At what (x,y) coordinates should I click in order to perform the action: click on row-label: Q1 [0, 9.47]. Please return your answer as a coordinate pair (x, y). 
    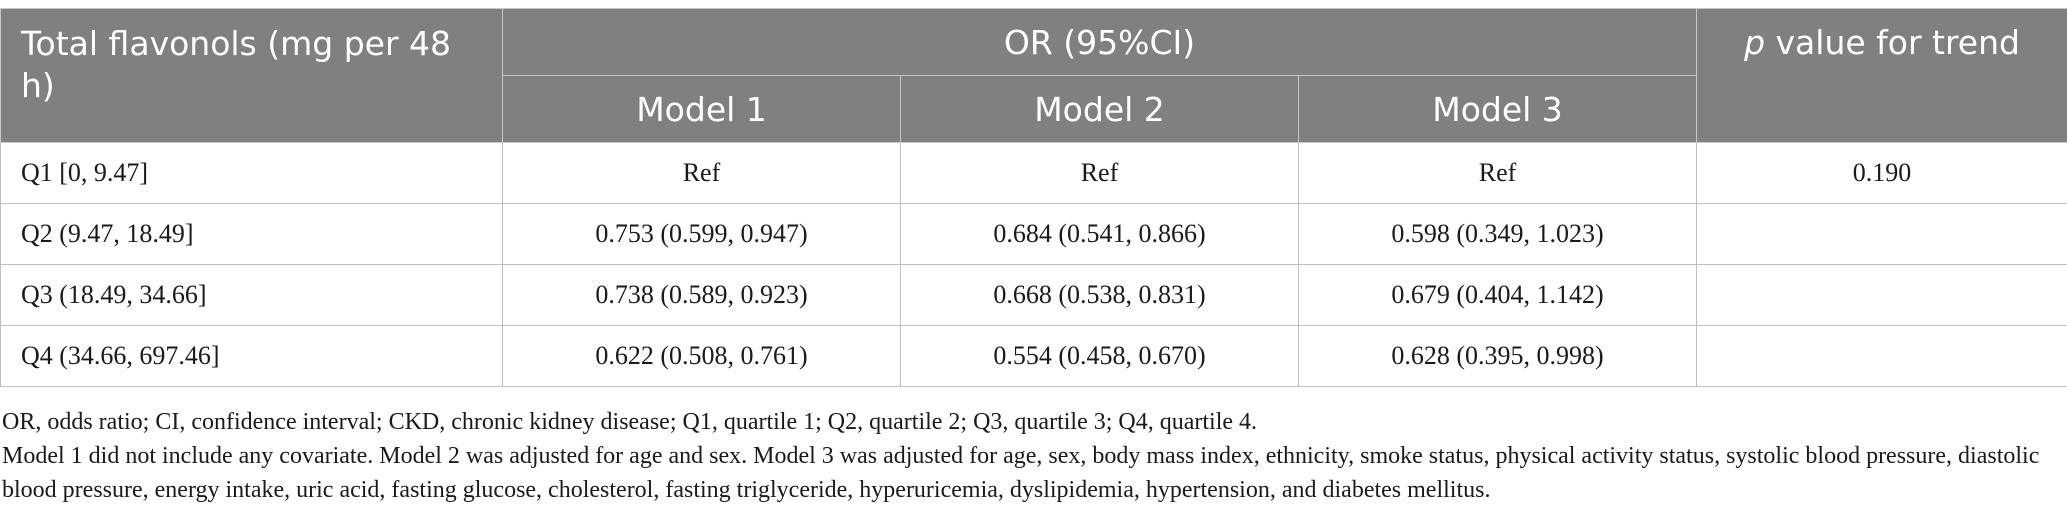
    Looking at the image, I should click on (251, 173).